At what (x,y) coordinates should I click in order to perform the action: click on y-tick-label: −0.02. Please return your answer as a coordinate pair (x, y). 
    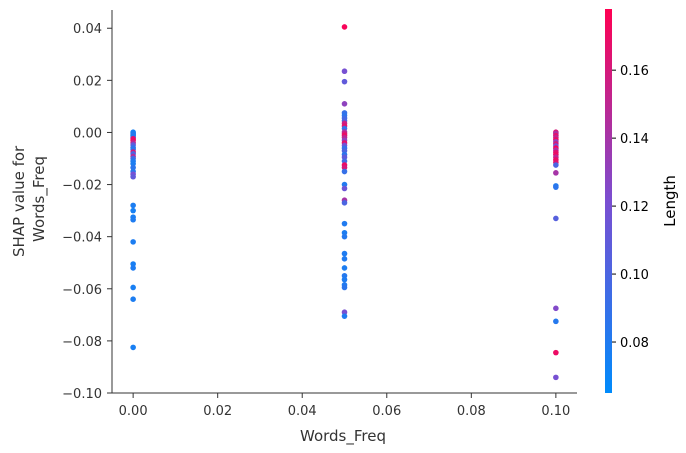
    Looking at the image, I should click on (82, 186).